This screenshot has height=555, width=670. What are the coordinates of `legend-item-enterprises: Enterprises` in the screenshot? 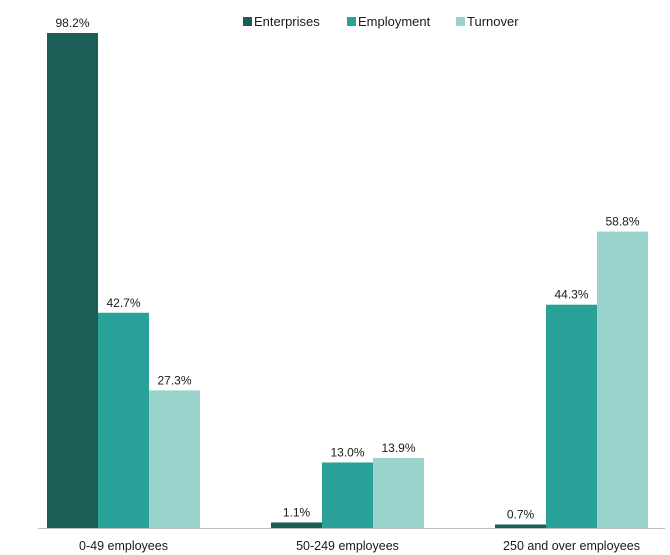 It's located at (281, 21).